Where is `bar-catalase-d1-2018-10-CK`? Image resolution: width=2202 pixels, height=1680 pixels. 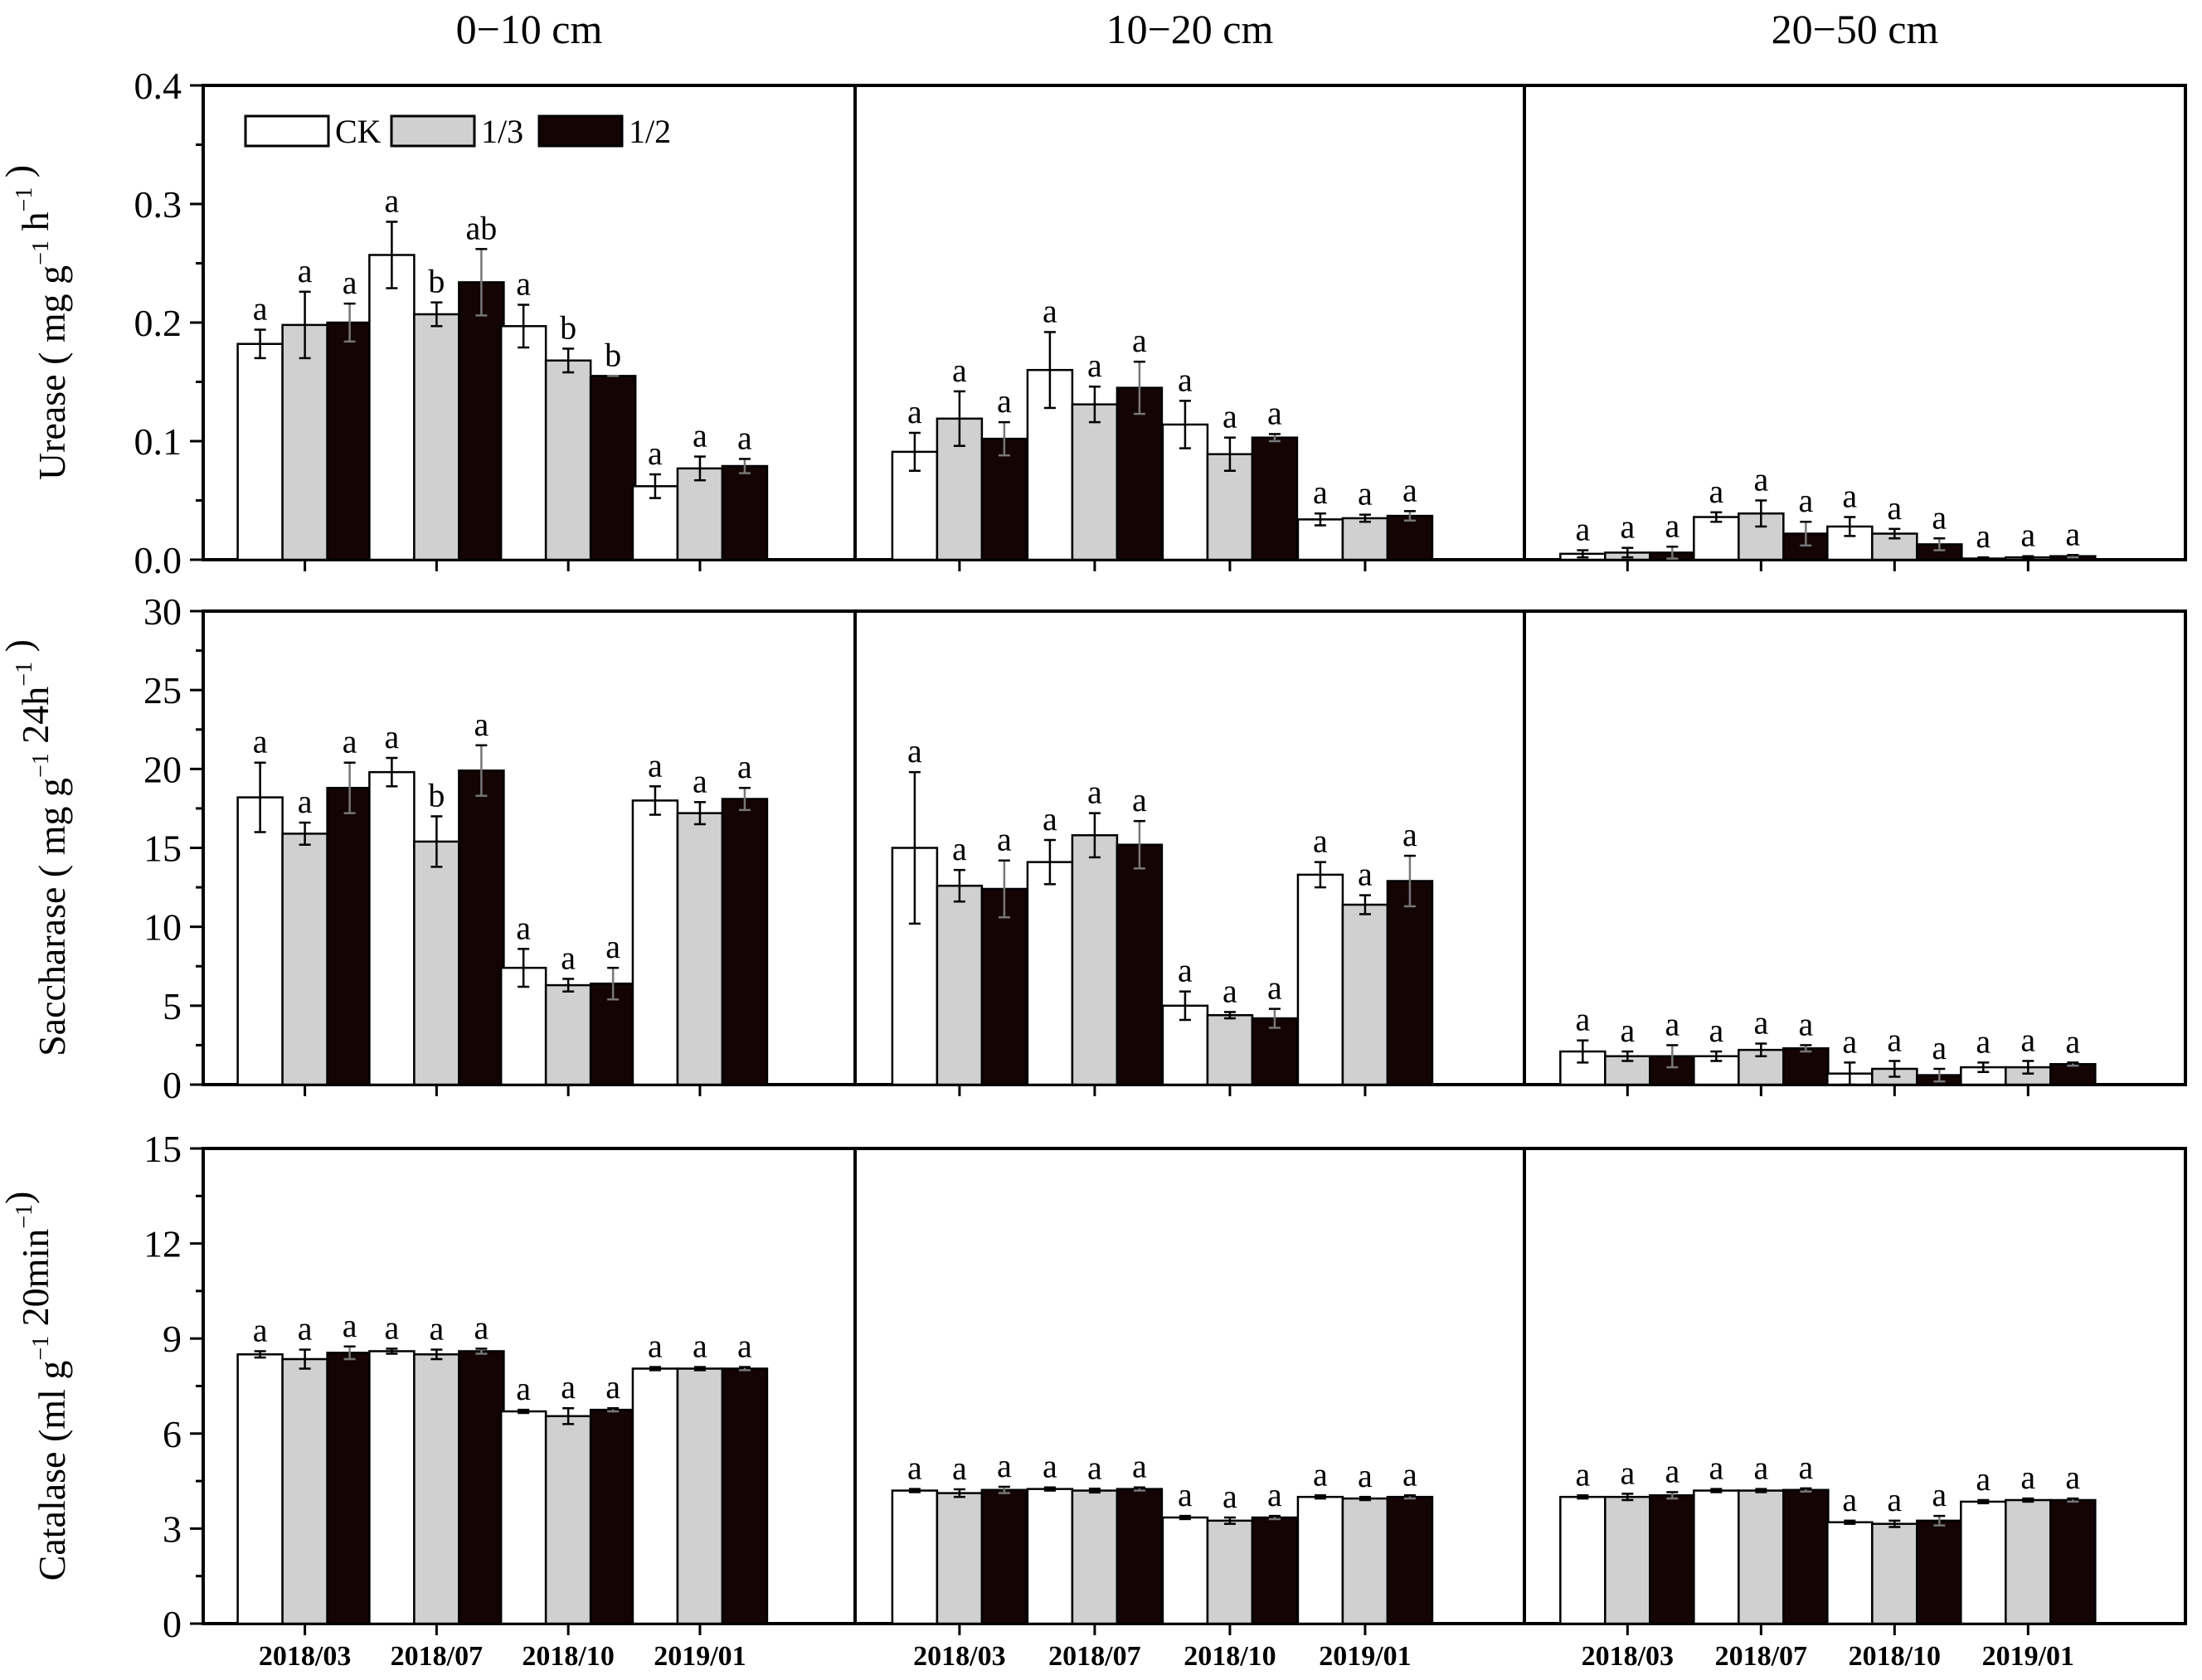
bar-catalase-d1-2018-10-CK is located at coordinates (523, 1517).